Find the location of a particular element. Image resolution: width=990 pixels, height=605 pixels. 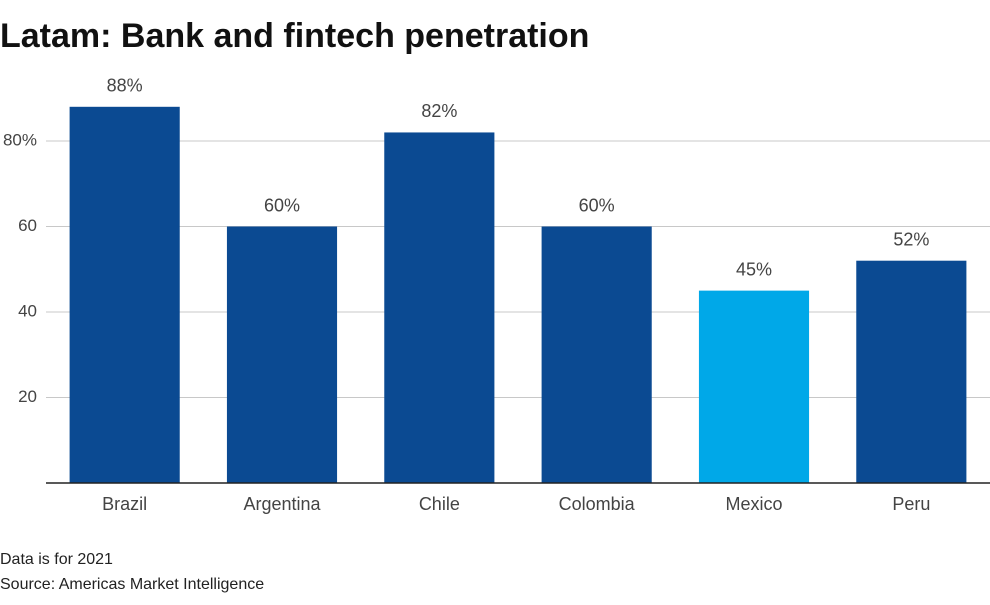

y-tick-label: 80% is located at coordinates (20, 139).